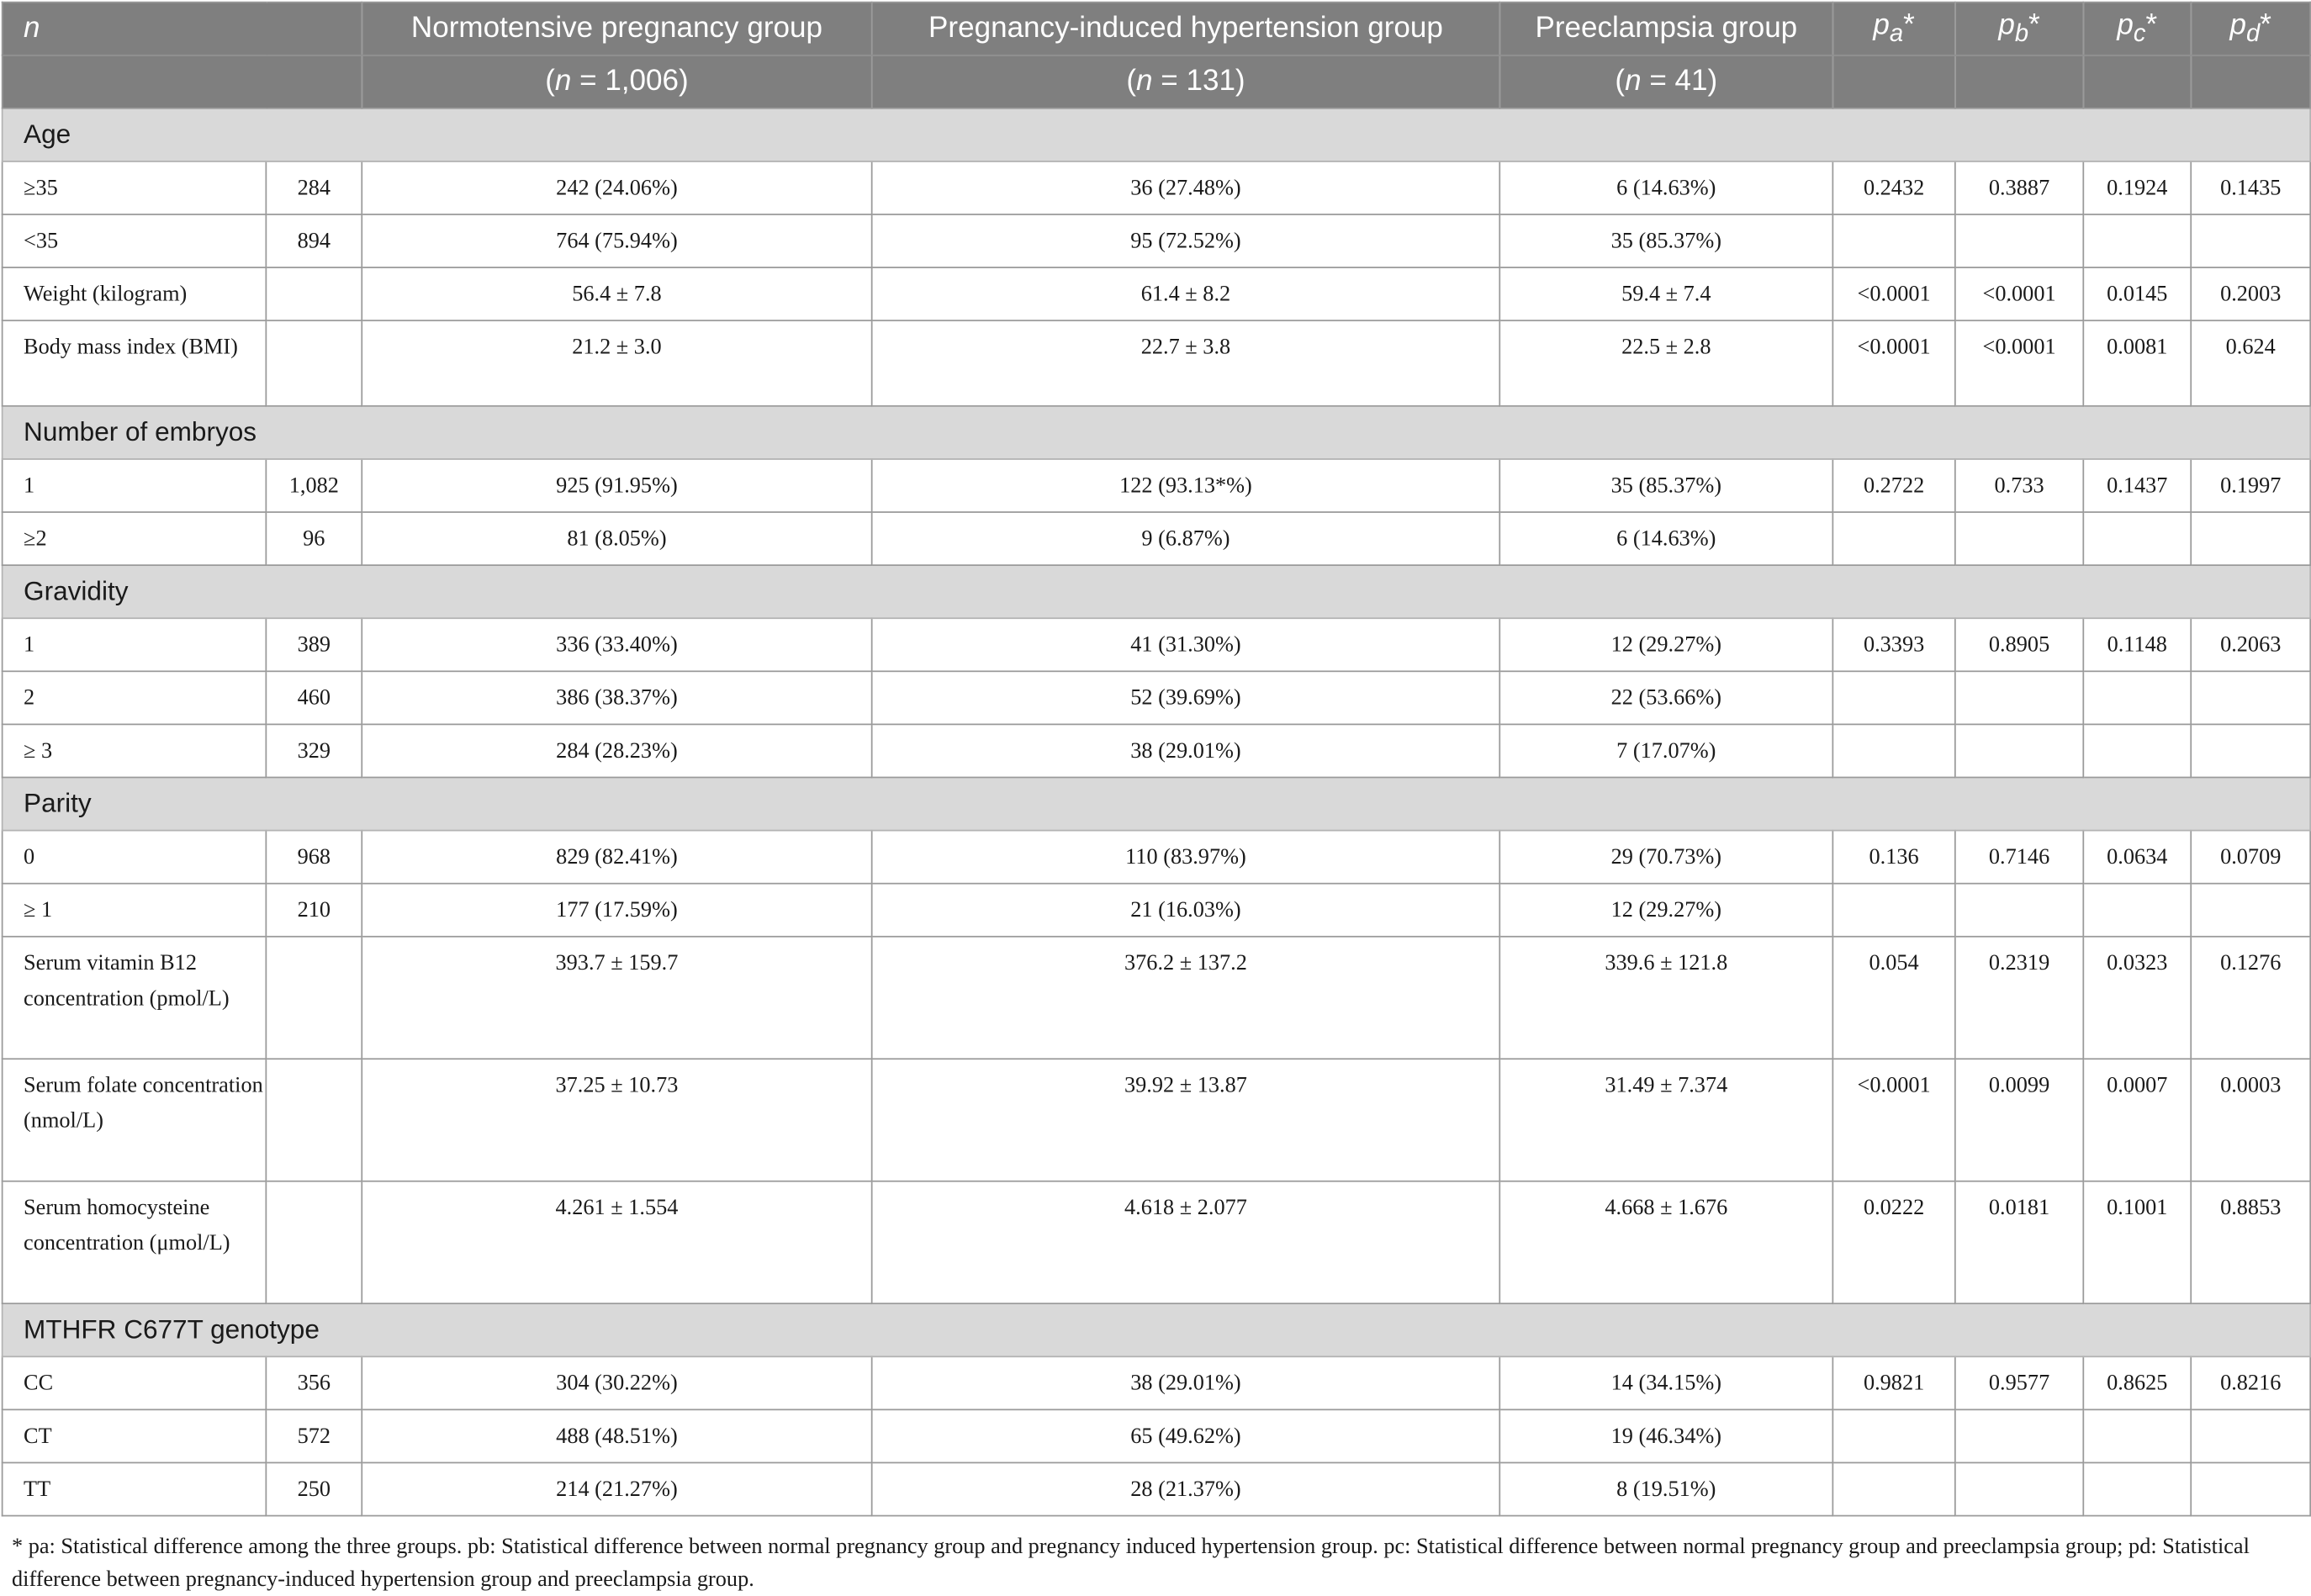 This screenshot has height=1596, width=2311. What do you see at coordinates (1156, 432) in the screenshot?
I see `section-row: Number of embryos` at bounding box center [1156, 432].